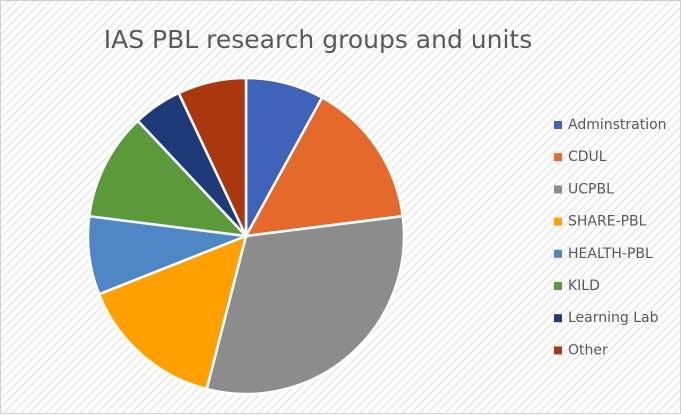  Describe the element at coordinates (617, 125) in the screenshot. I see `legend-label: Adminstration` at that location.